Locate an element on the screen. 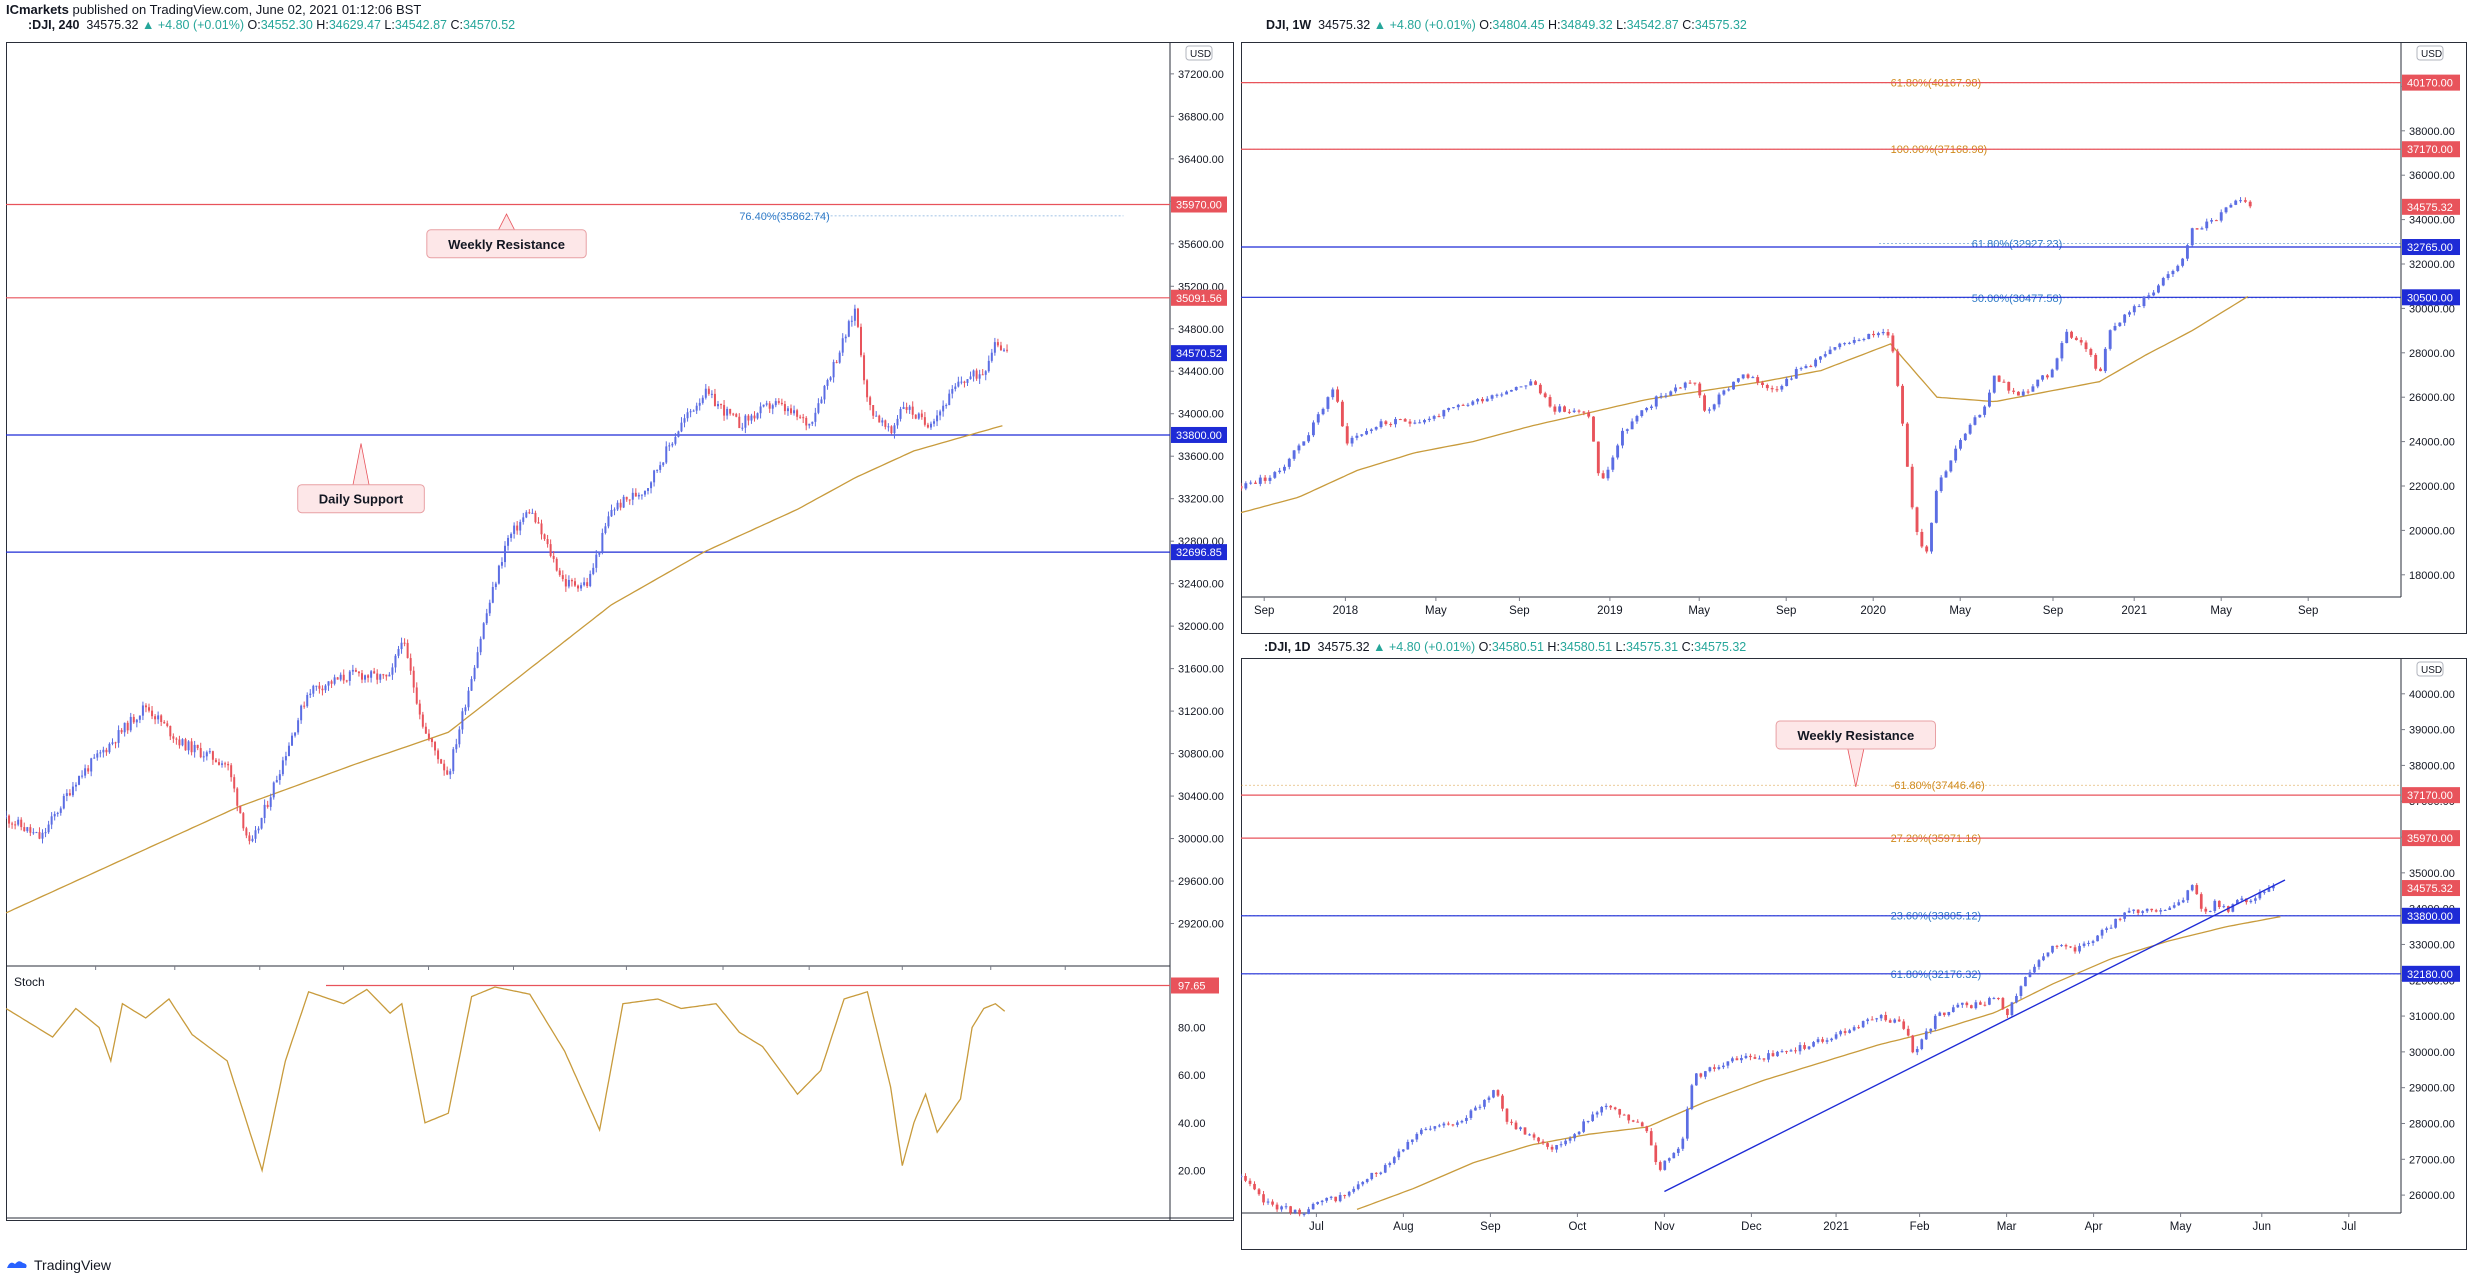 The height and width of the screenshot is (1285, 2473). y-tick-label: 30000.00 is located at coordinates (1201, 840).